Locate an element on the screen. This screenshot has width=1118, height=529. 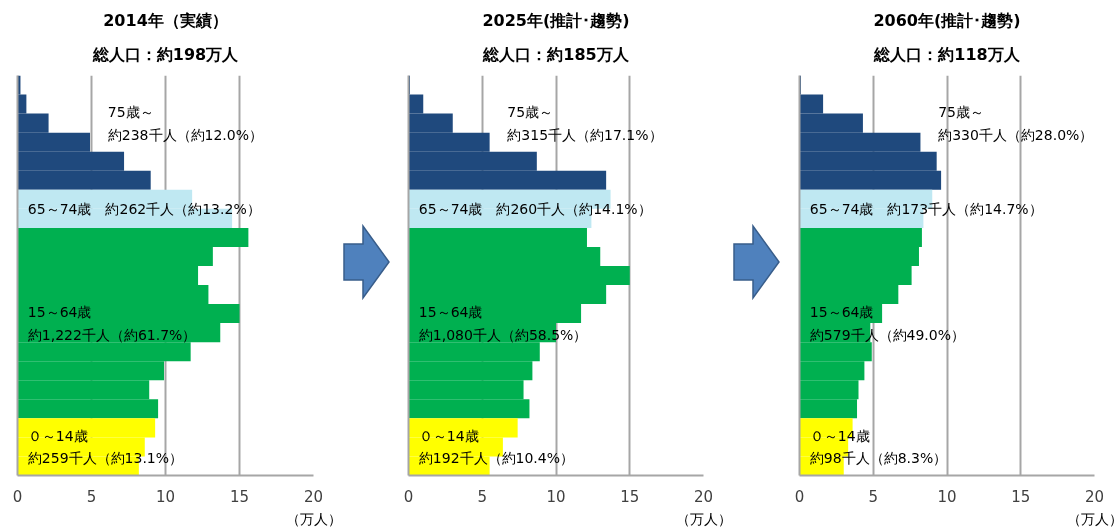
annotation: 65～74歳 約173千人（約14.7%） is located at coordinates (926, 208).